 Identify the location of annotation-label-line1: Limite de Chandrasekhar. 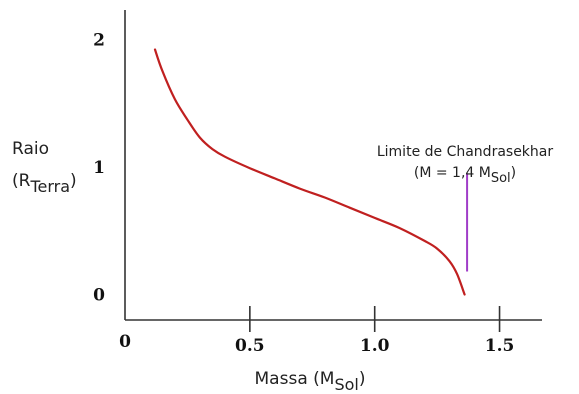
(465, 152).